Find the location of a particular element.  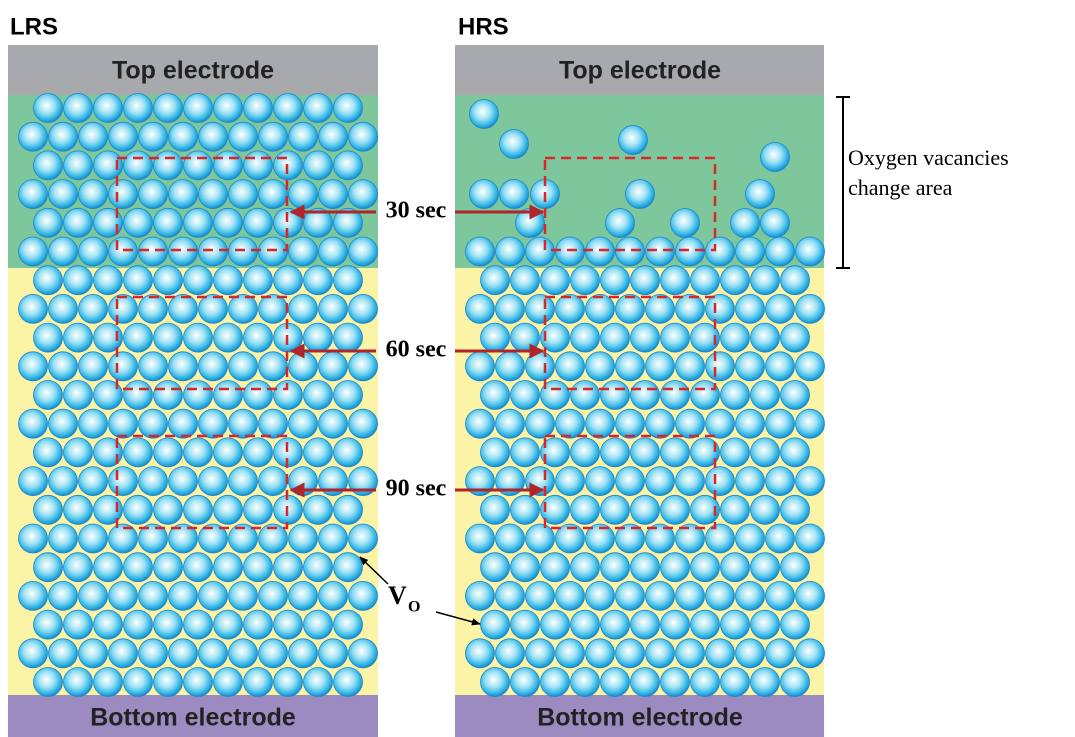

top-electrode is located at coordinates (639, 70).